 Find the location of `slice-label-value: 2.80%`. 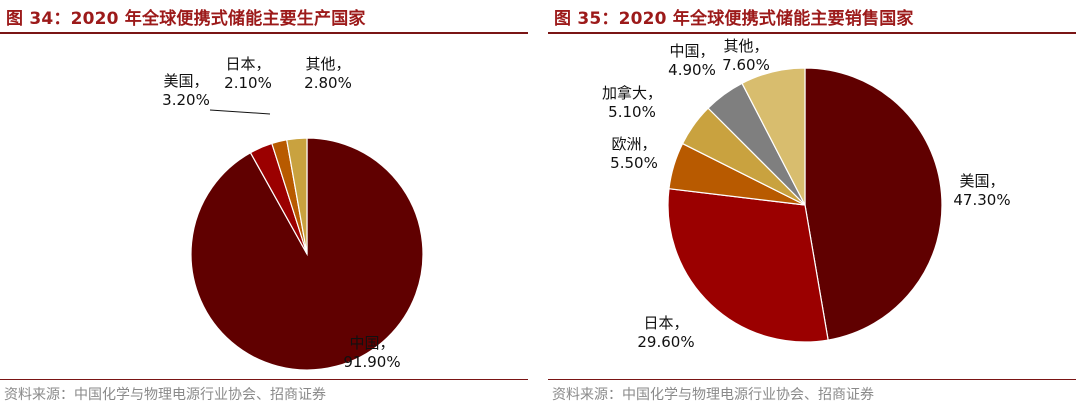

slice-label-value: 2.80% is located at coordinates (328, 83).